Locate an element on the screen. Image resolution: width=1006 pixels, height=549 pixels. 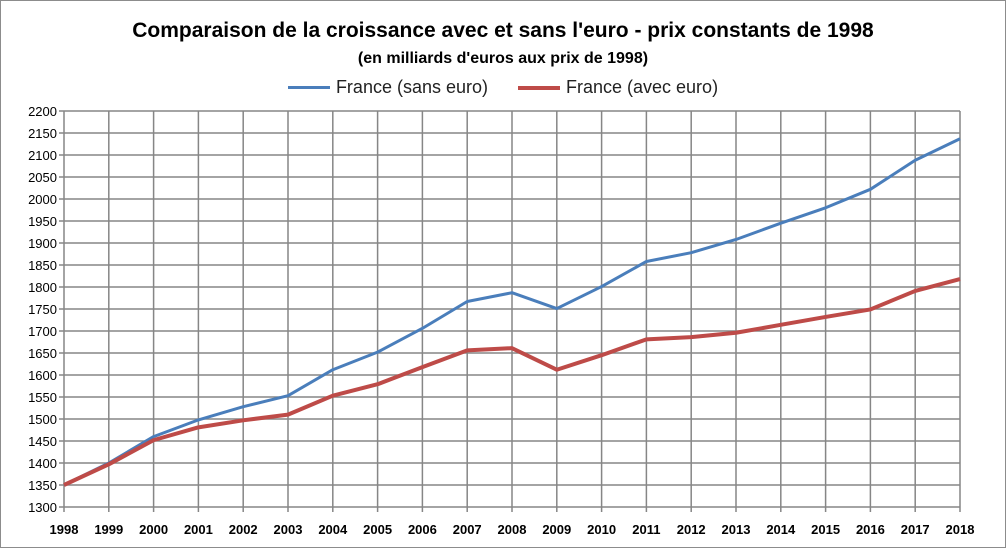
y-tick-label: 2100 is located at coordinates (42, 155).